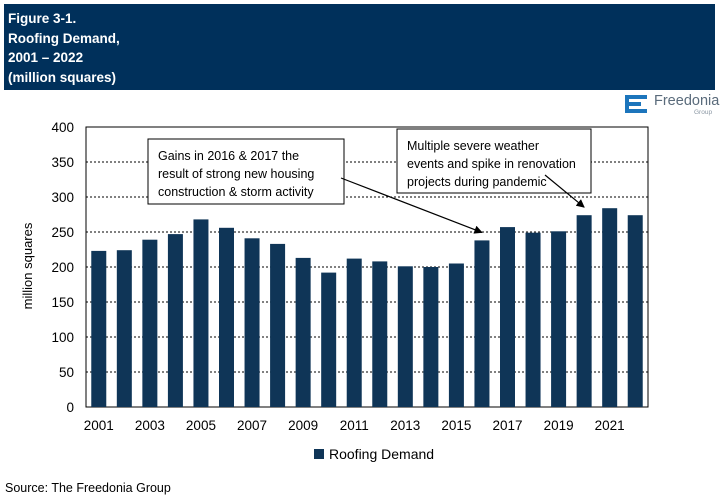 This screenshot has height=502, width=723. What do you see at coordinates (99, 328) in the screenshot?
I see `bar-2001` at bounding box center [99, 328].